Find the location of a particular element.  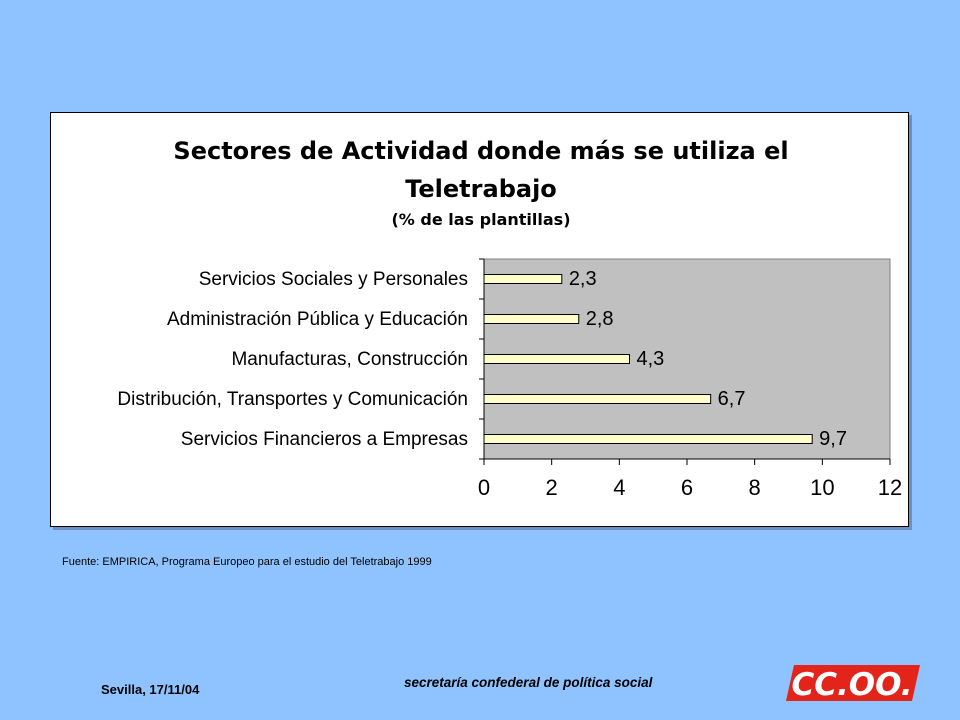

chart-subtitle: (% de las plantillas) is located at coordinates (480, 219).